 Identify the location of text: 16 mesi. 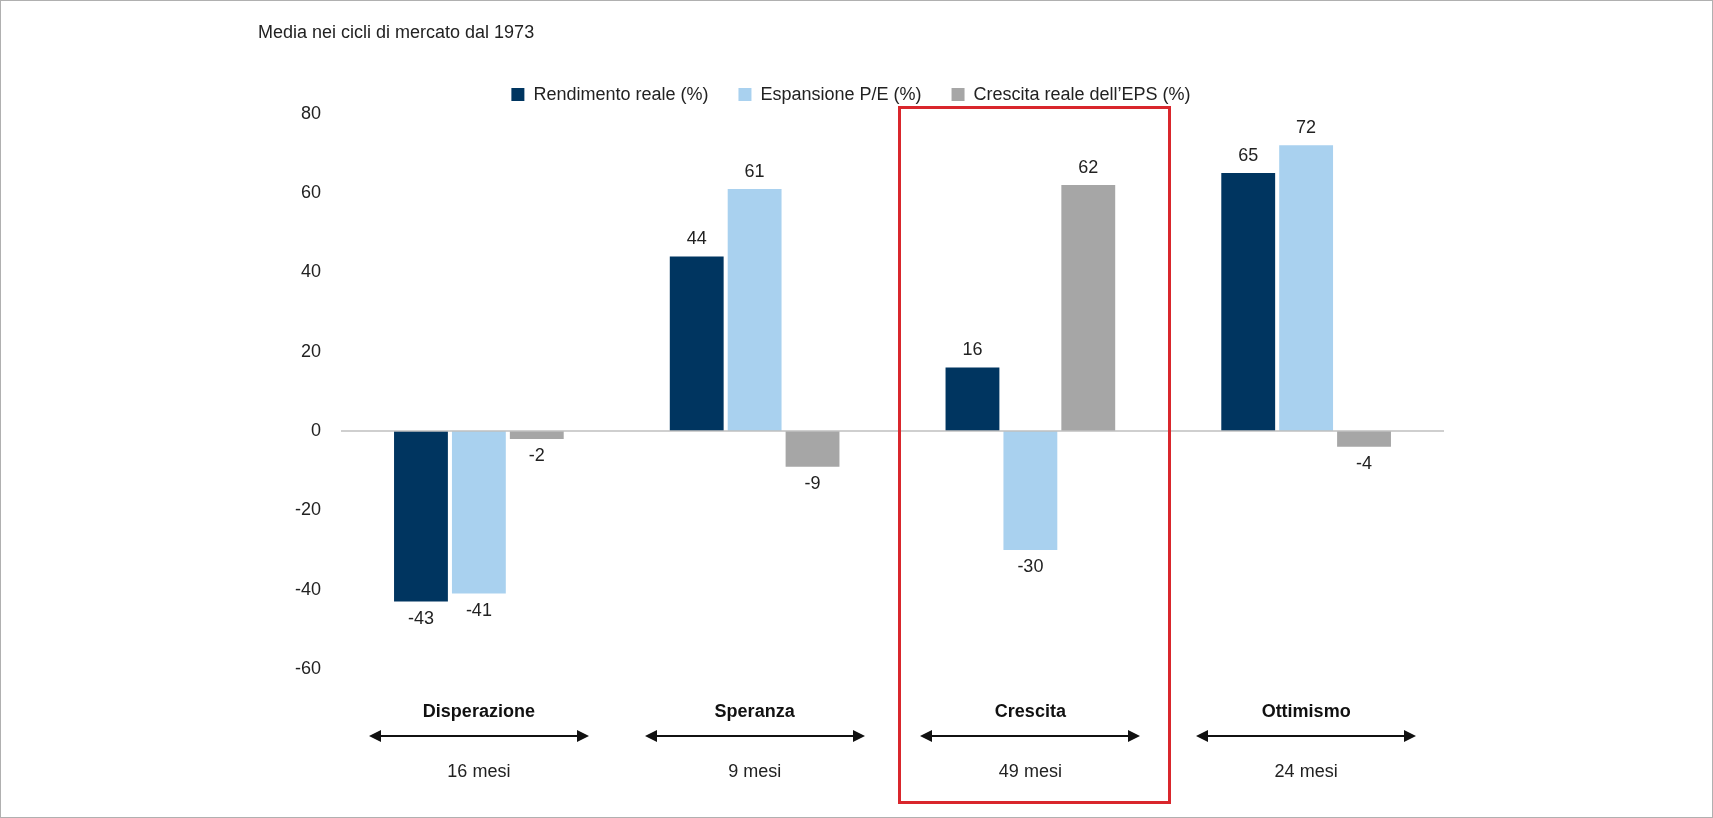
(479, 770).